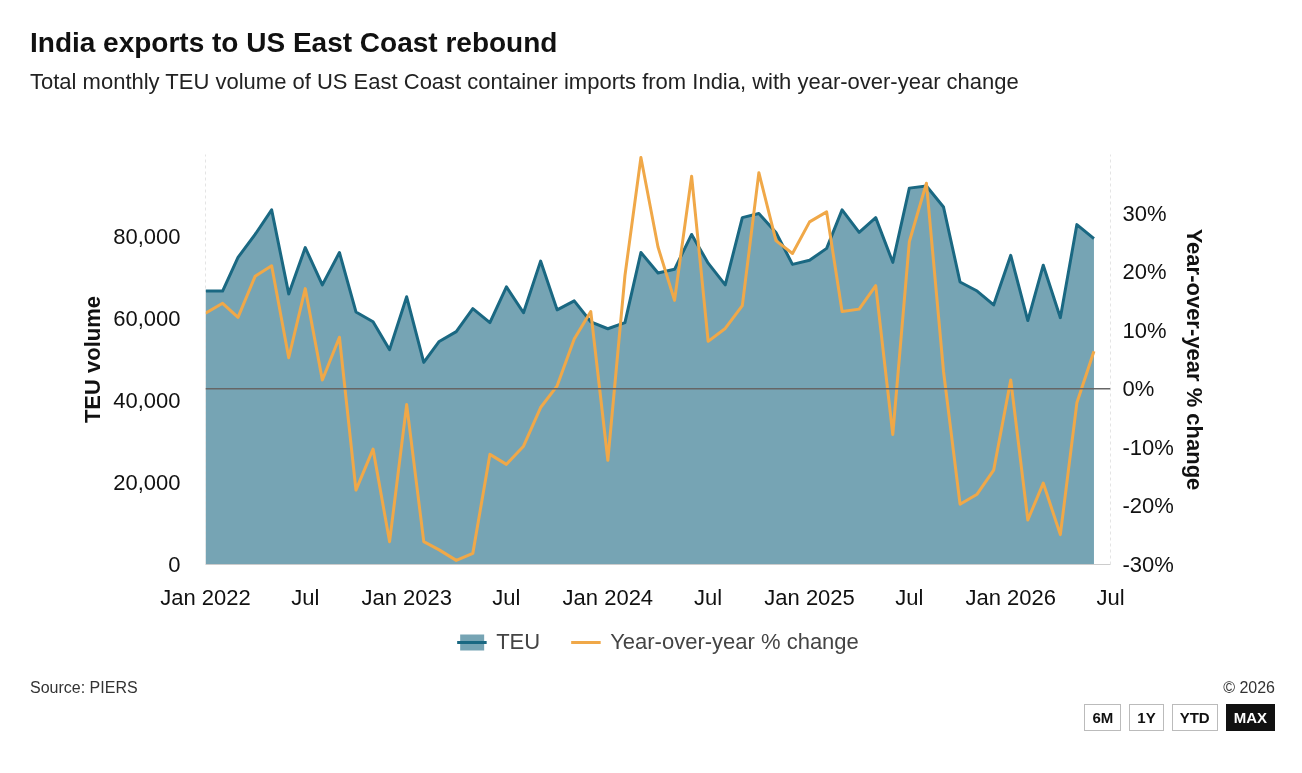 The image size is (1302, 773). I want to click on legend-label: TEU, so click(518, 642).